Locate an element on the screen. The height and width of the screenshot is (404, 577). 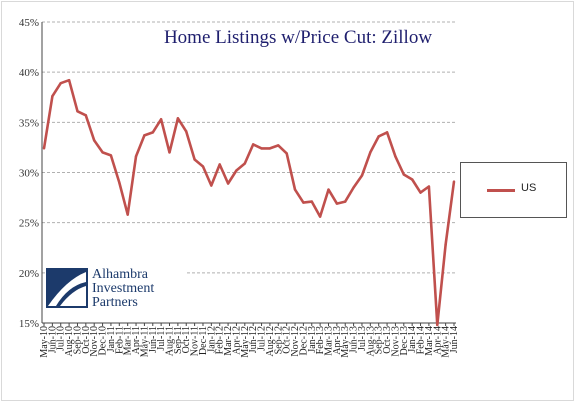
x-tick-label: May-13 is located at coordinates (345, 342).